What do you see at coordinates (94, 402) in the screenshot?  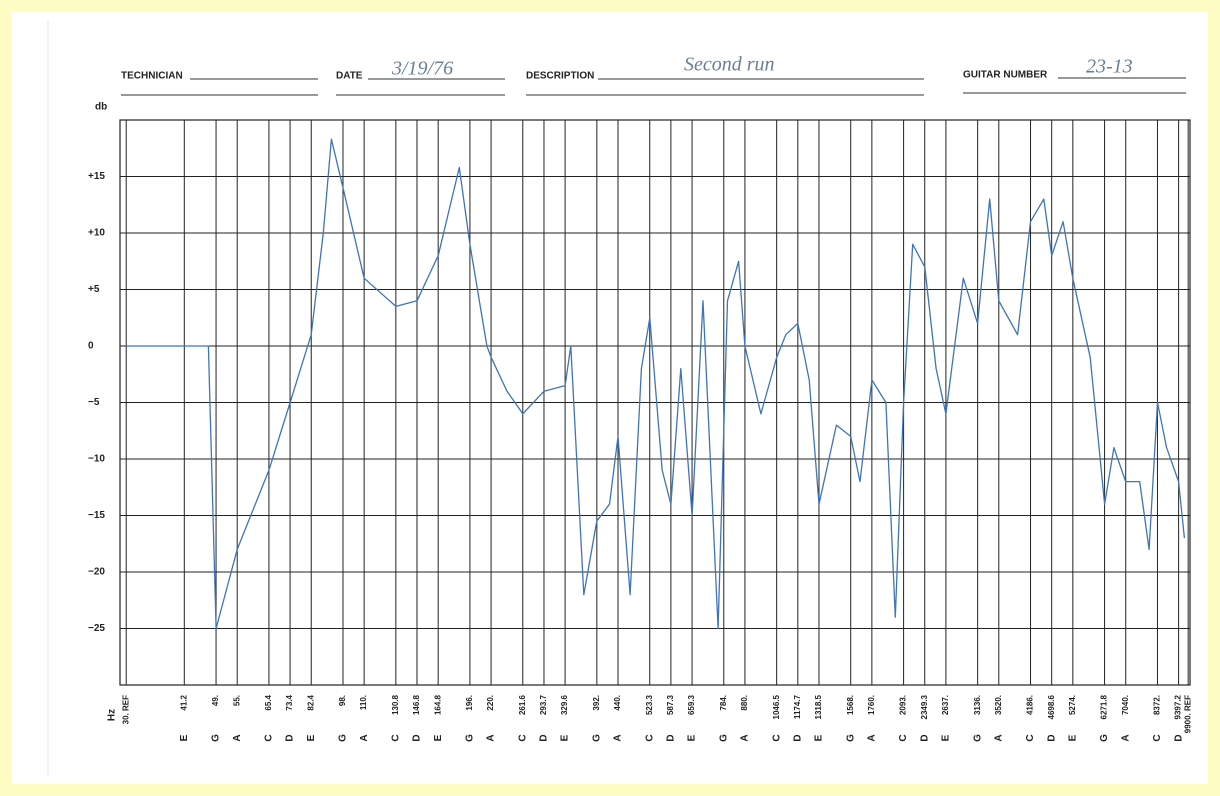 I see `y-tick-label: −5` at bounding box center [94, 402].